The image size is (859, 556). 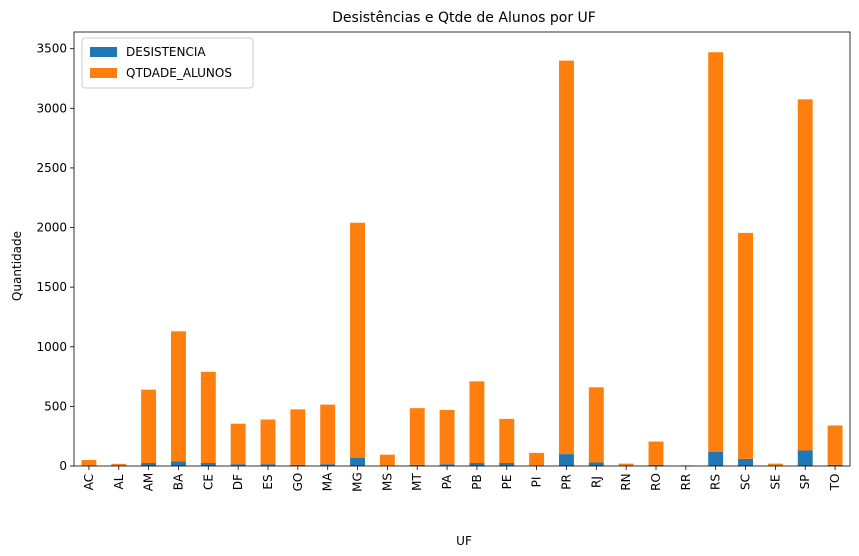 I want to click on bar-qtdade-alunos-rn, so click(x=626, y=464).